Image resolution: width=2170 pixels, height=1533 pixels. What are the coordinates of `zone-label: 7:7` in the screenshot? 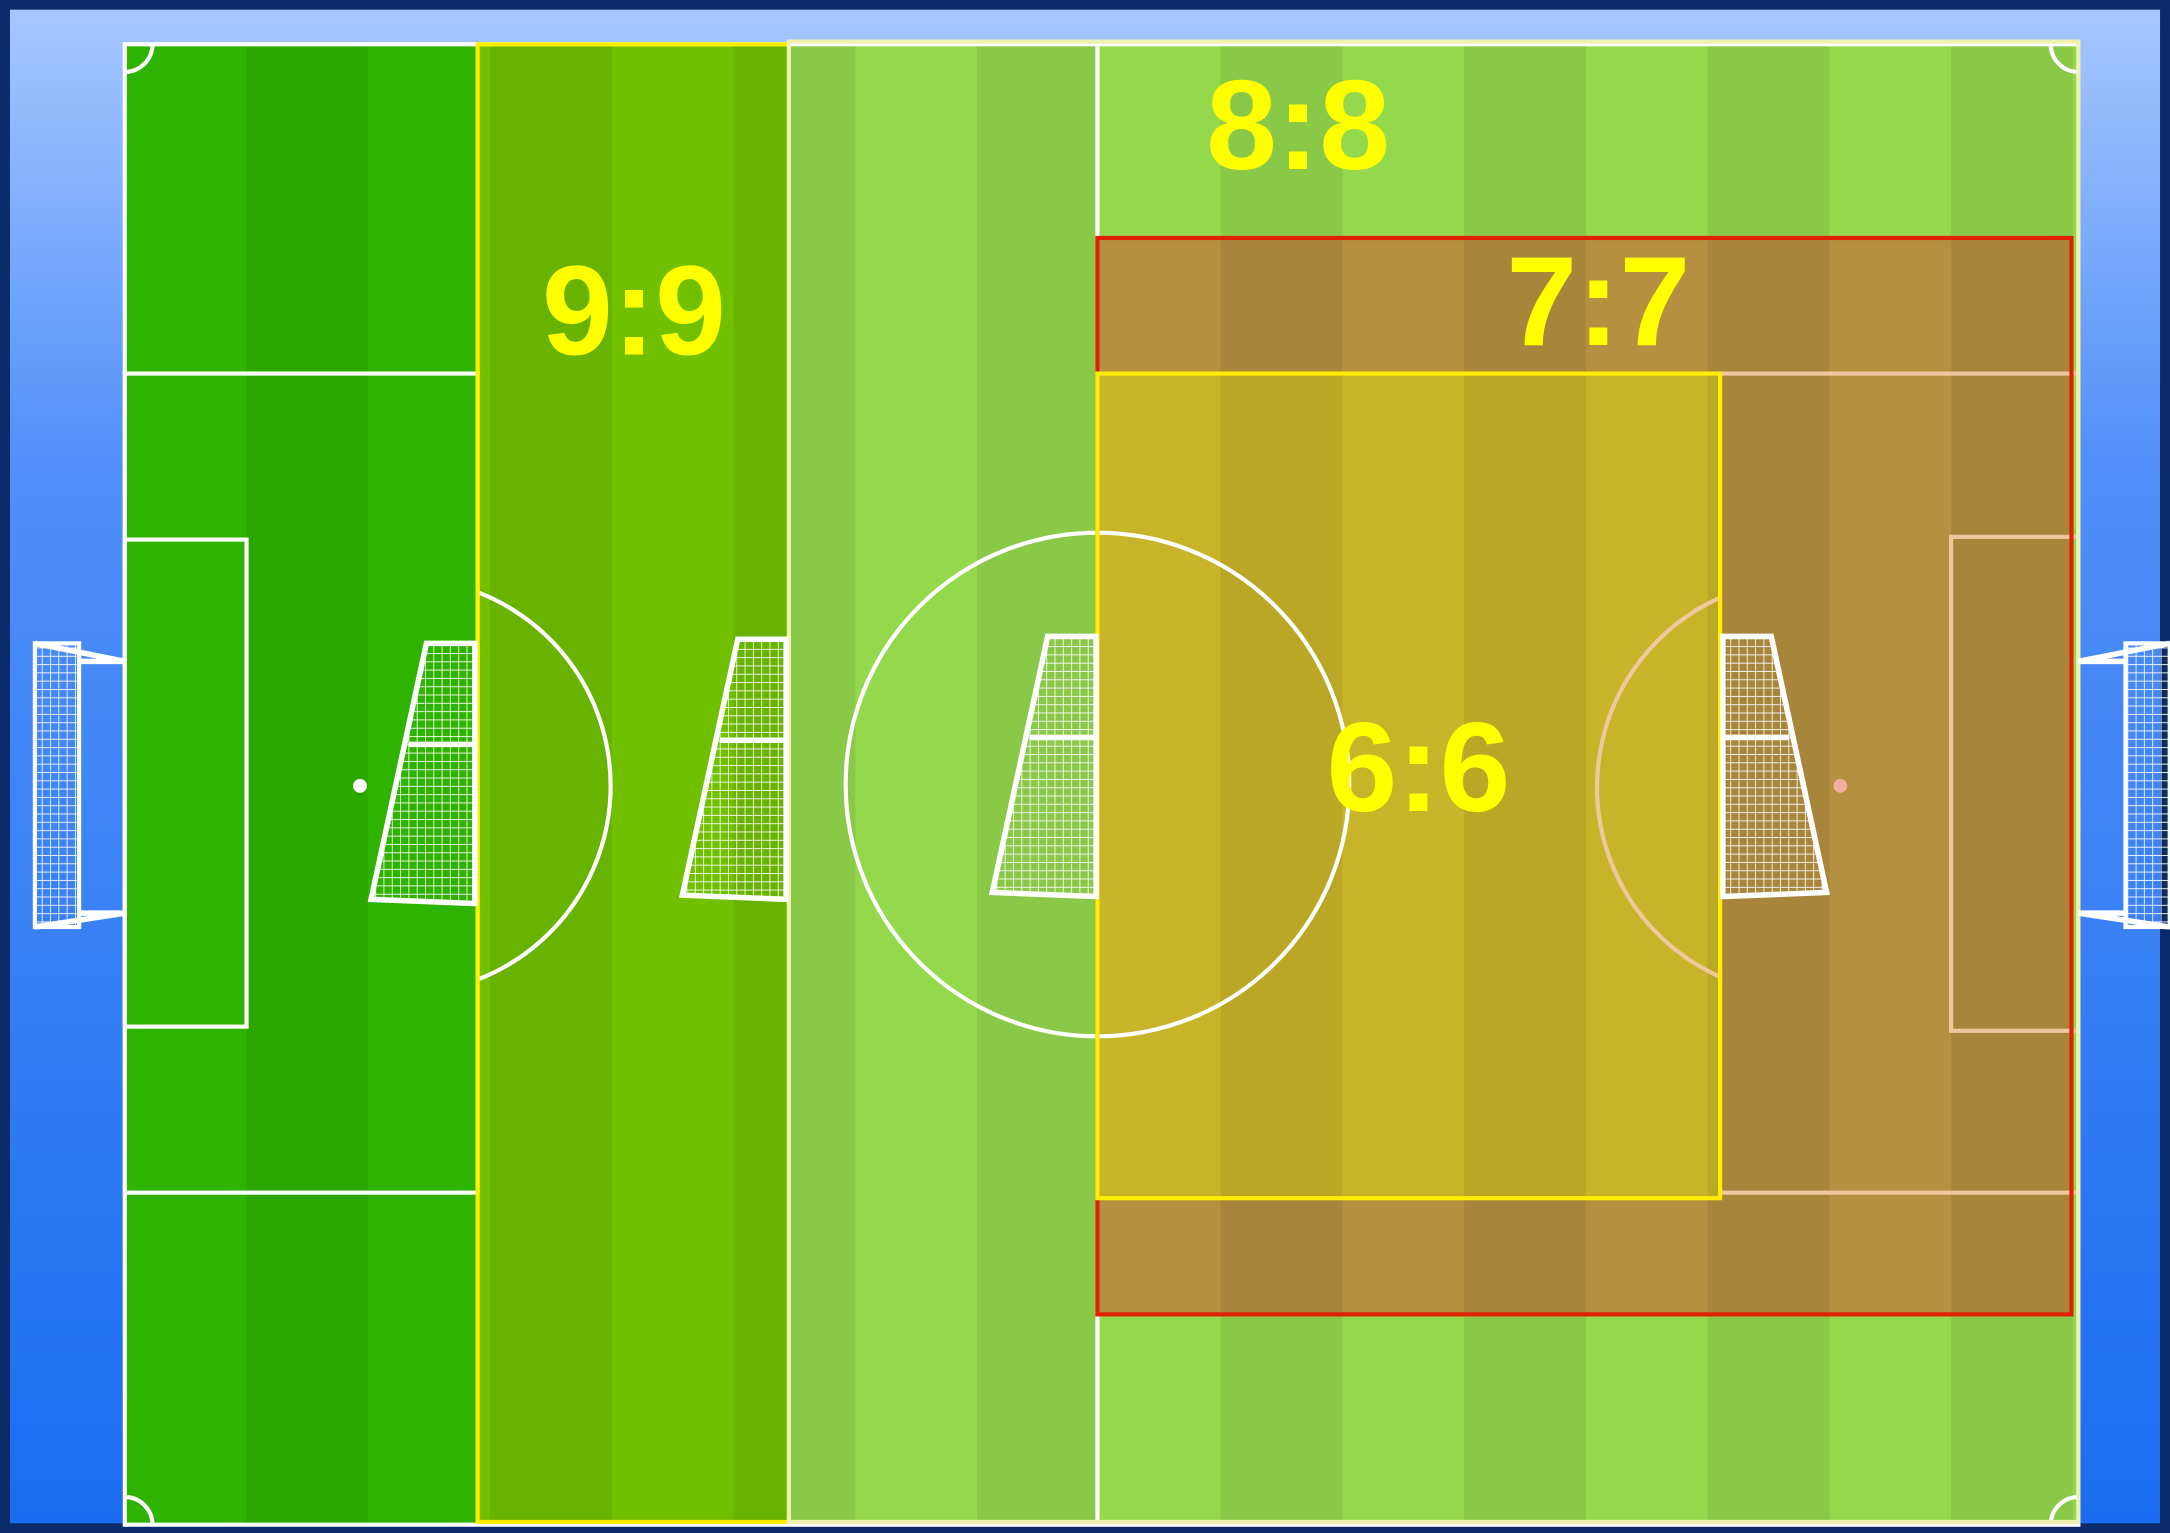 It's located at (1598, 301).